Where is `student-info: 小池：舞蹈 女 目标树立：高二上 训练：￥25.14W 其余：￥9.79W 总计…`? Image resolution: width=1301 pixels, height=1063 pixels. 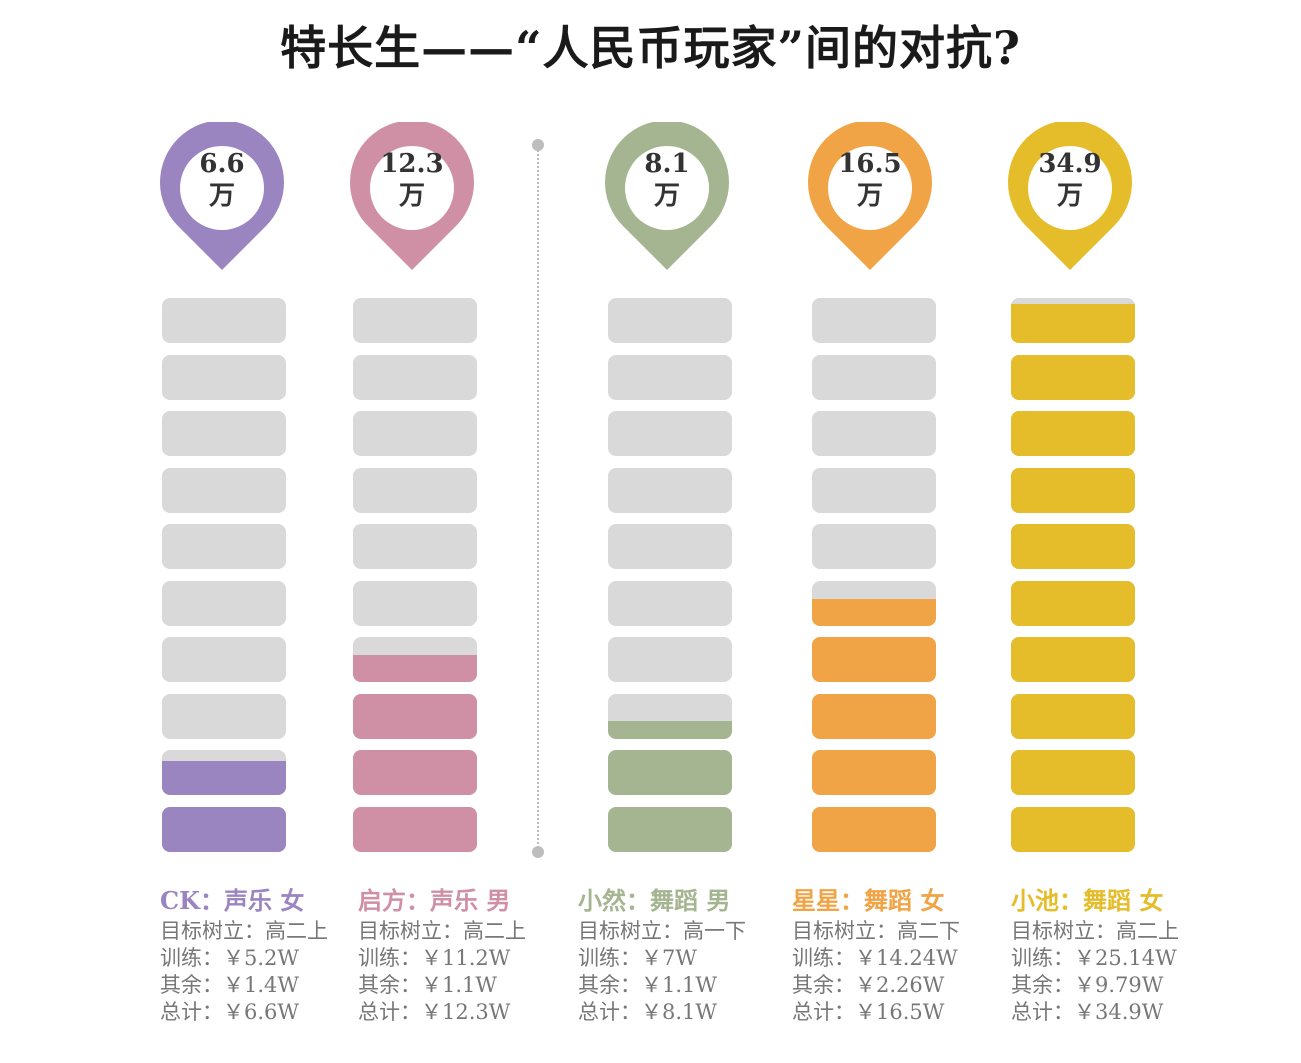 student-info: 小池：舞蹈 女 目标树立：高二上 训练：￥25.14W 其余：￥9.79W 总计… is located at coordinates (1095, 955).